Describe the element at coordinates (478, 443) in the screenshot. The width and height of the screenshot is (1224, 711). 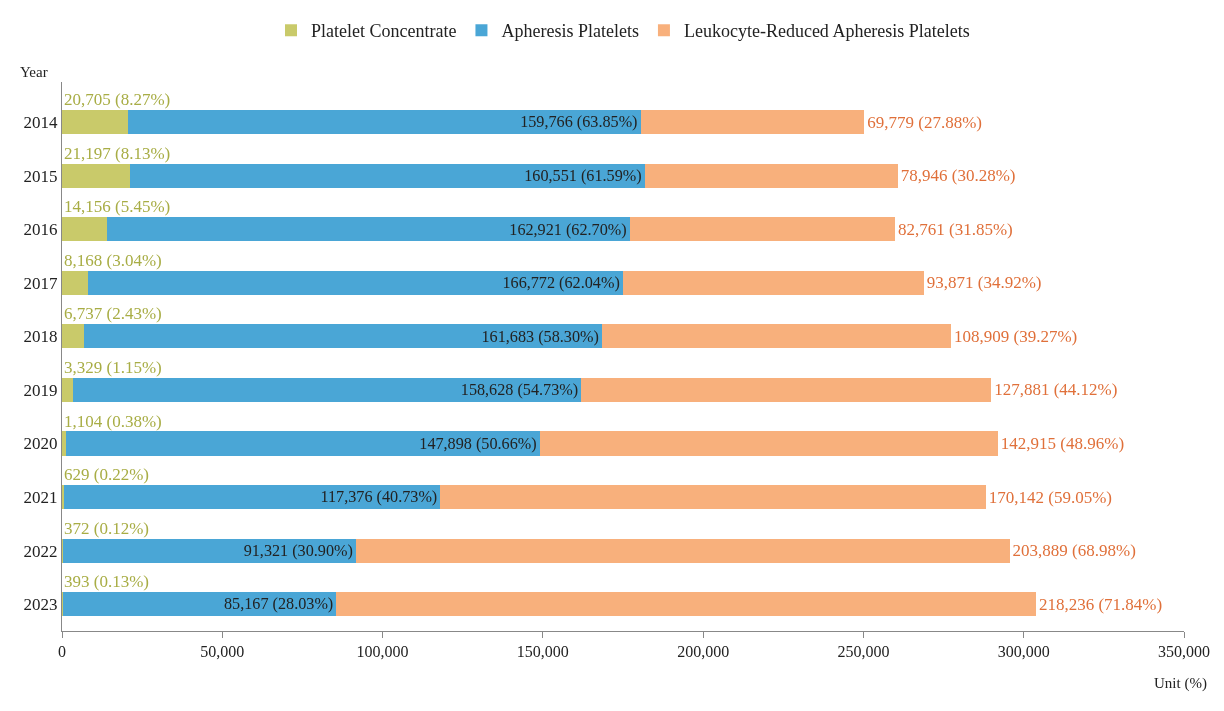
I see `data-label: 147,898 (50.66%)` at that location.